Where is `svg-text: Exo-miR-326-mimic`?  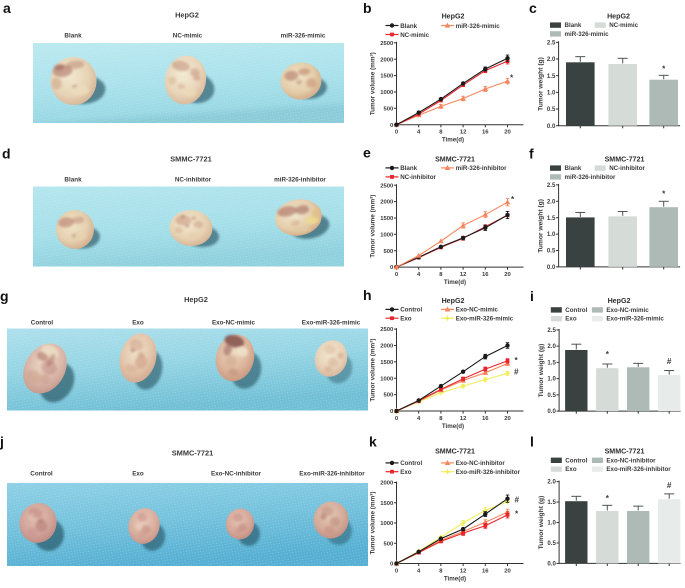 svg-text: Exo-miR-326-mimic is located at coordinates (485, 319).